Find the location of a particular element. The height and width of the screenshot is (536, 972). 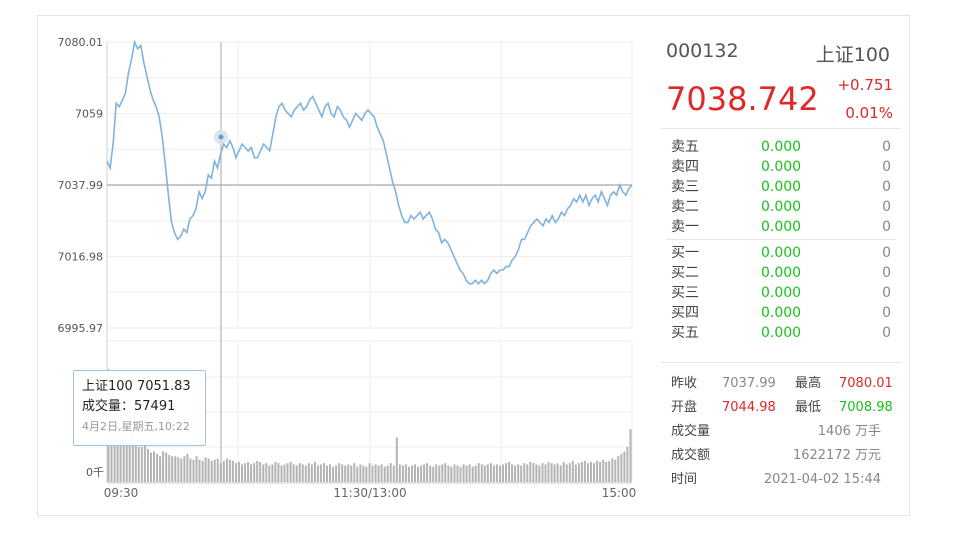

buy-order-price: 0.000 is located at coordinates (781, 273).